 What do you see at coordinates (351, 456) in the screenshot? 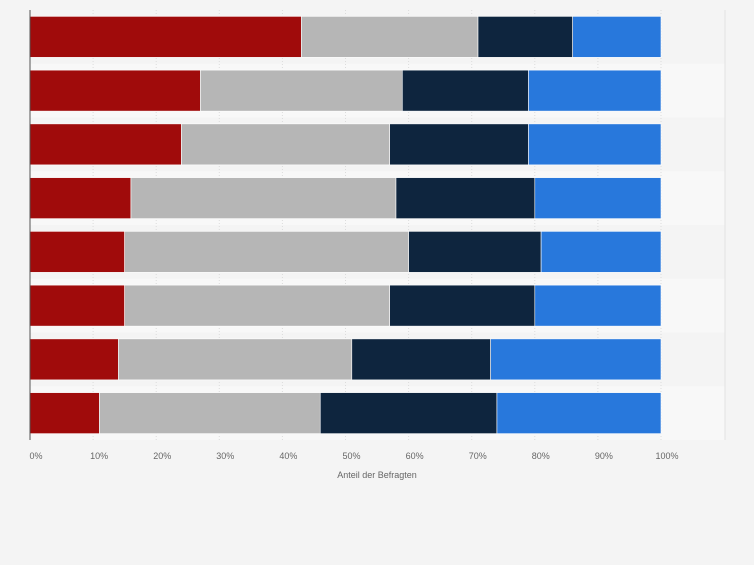
I see `x-tick-label: 50%` at bounding box center [351, 456].